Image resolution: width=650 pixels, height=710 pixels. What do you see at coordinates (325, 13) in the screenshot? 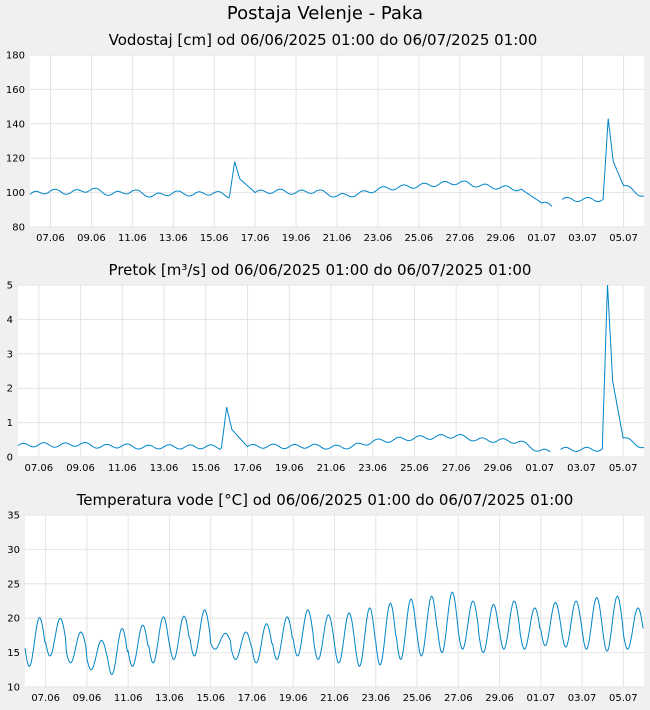
I see `page-title: Postaja Velenje - Paka` at bounding box center [325, 13].